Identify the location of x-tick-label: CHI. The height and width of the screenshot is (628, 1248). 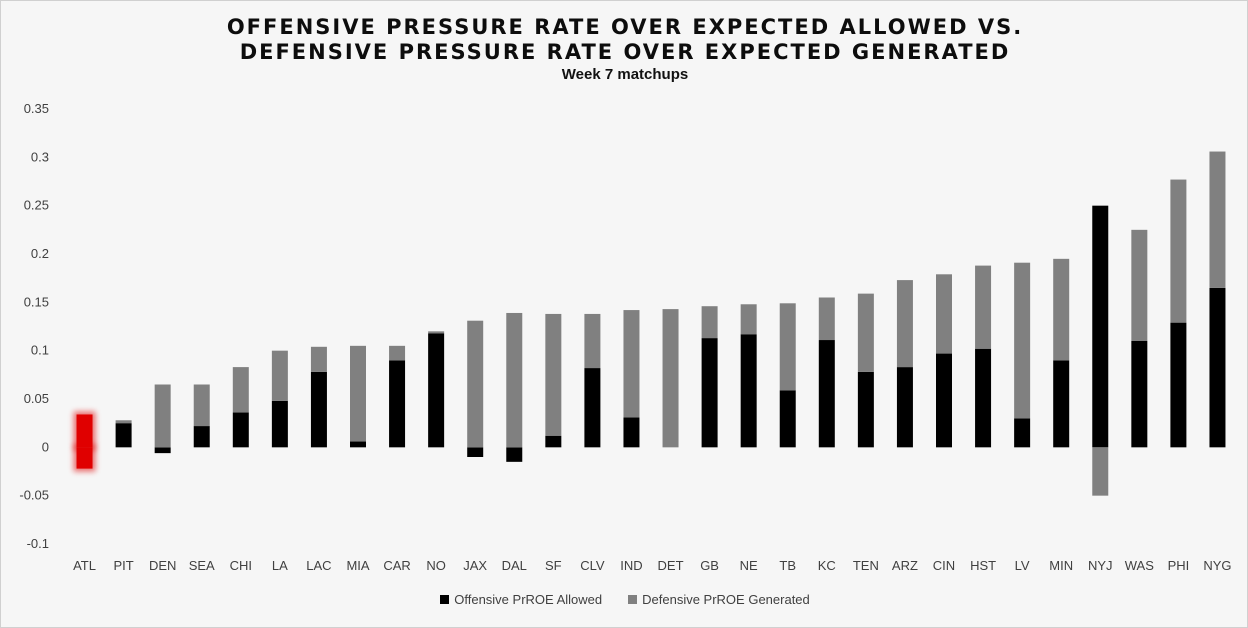
(241, 565).